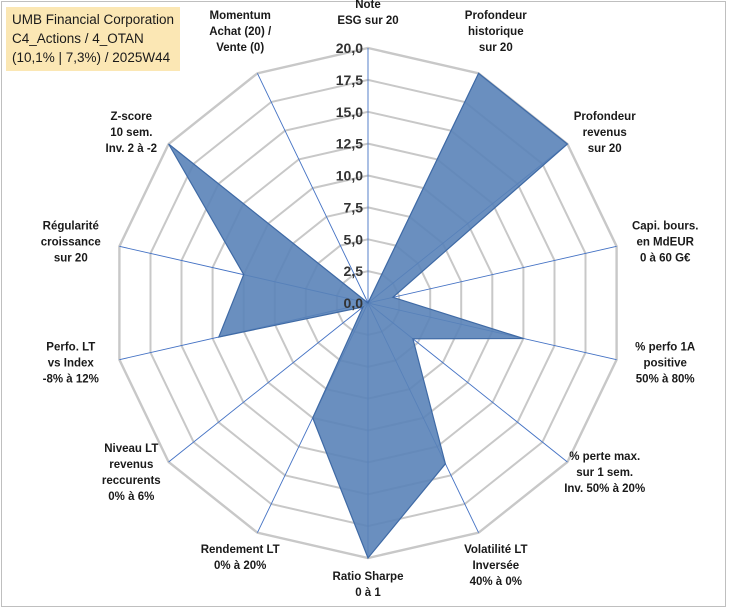 Image resolution: width=729 pixels, height=610 pixels. I want to click on axis-label-1: Profondeur historique sur 20, so click(496, 32).